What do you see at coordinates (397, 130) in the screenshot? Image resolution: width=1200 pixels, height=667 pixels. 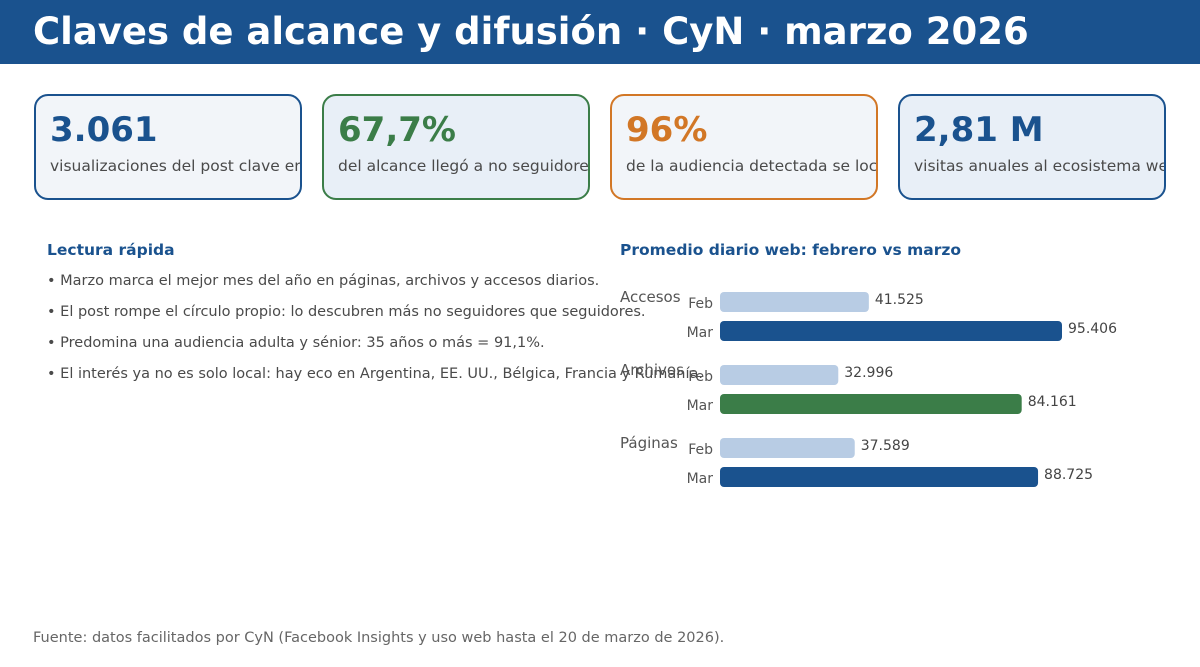 I see `kpi-value: 67,7%` at bounding box center [397, 130].